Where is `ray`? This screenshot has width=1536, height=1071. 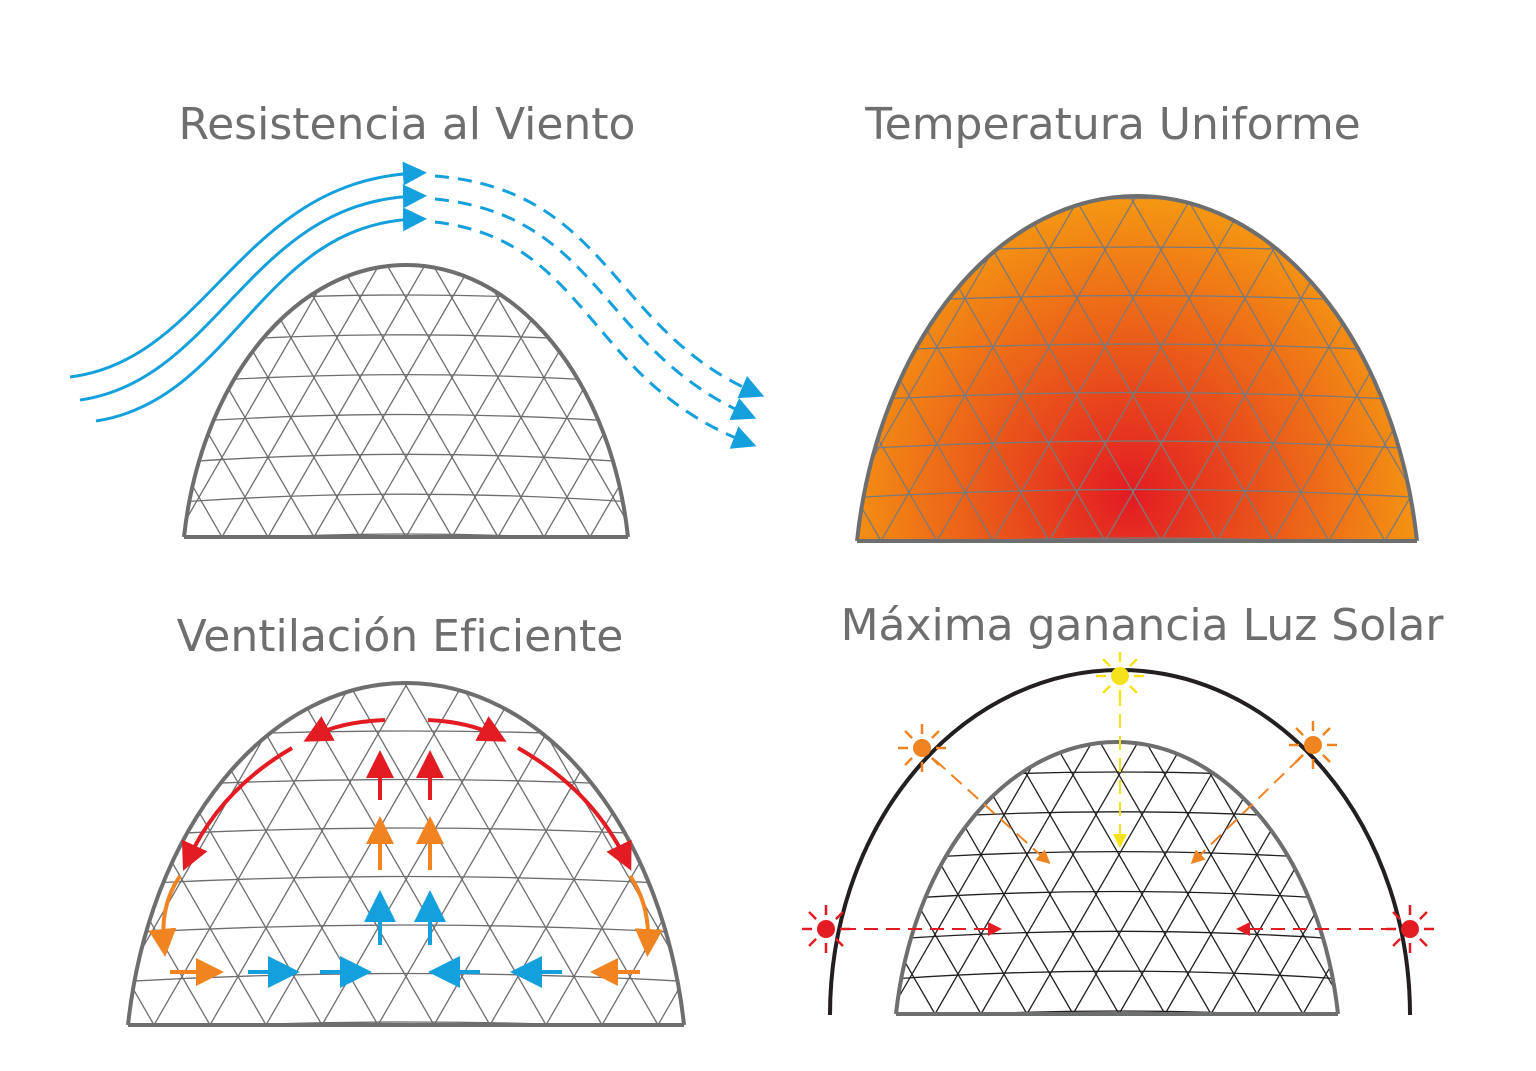 ray is located at coordinates (992, 812).